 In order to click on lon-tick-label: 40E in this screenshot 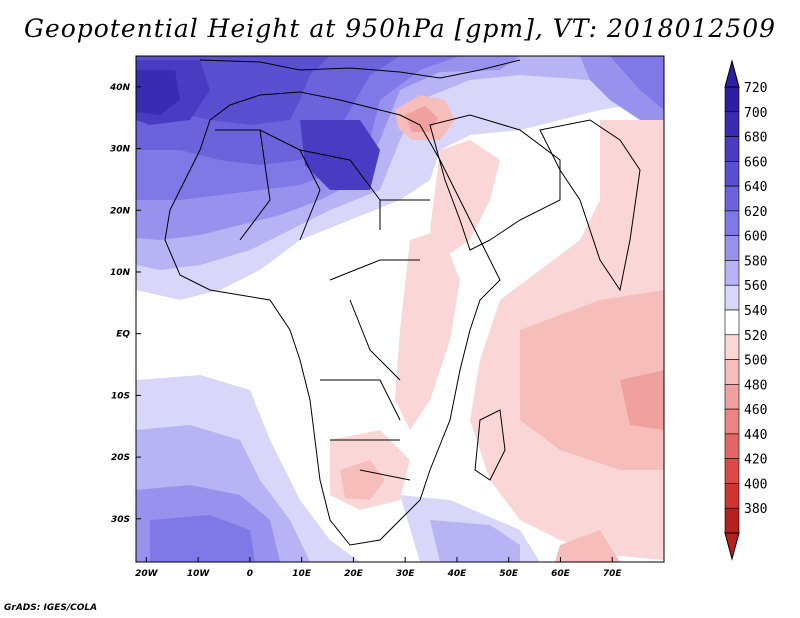, I will do `click(457, 574)`.